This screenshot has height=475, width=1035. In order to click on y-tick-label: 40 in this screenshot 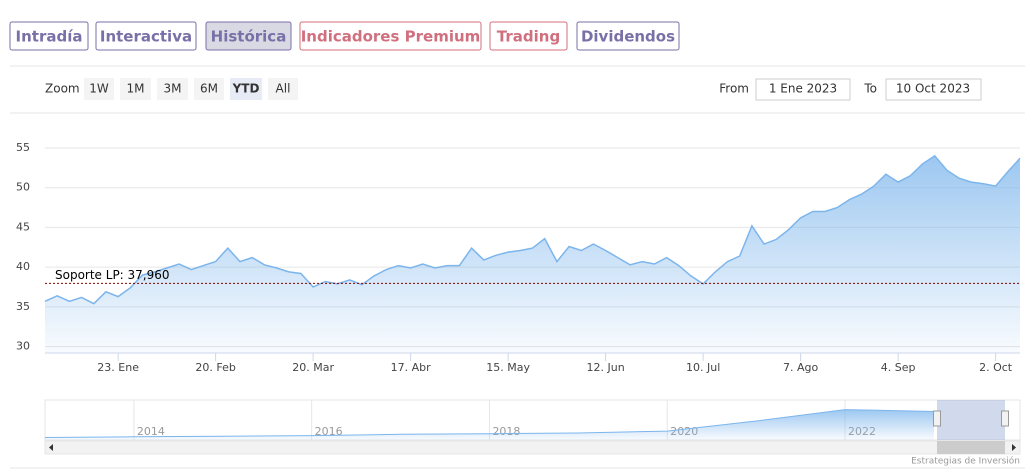, I will do `click(23, 266)`.